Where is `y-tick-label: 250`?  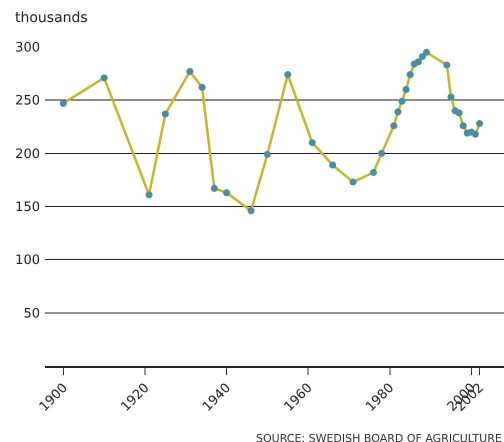
y-tick-label: 250 is located at coordinates (27, 101).